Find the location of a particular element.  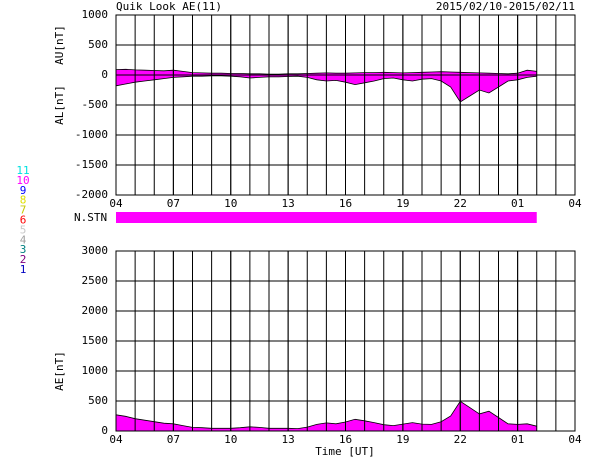

station-bar is located at coordinates (326, 217).